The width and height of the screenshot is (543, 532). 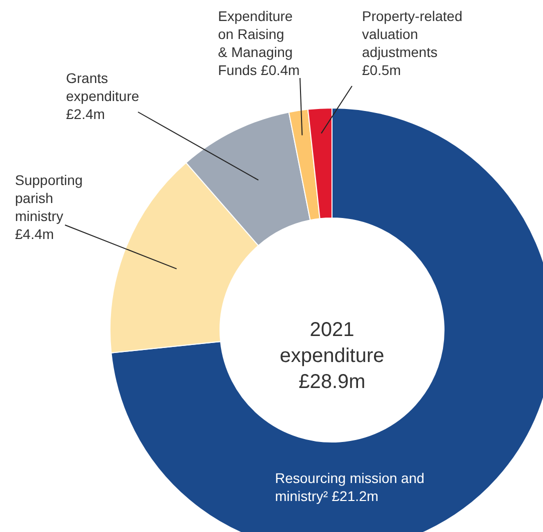 What do you see at coordinates (85, 114) in the screenshot?
I see `data-label: £2.4m` at bounding box center [85, 114].